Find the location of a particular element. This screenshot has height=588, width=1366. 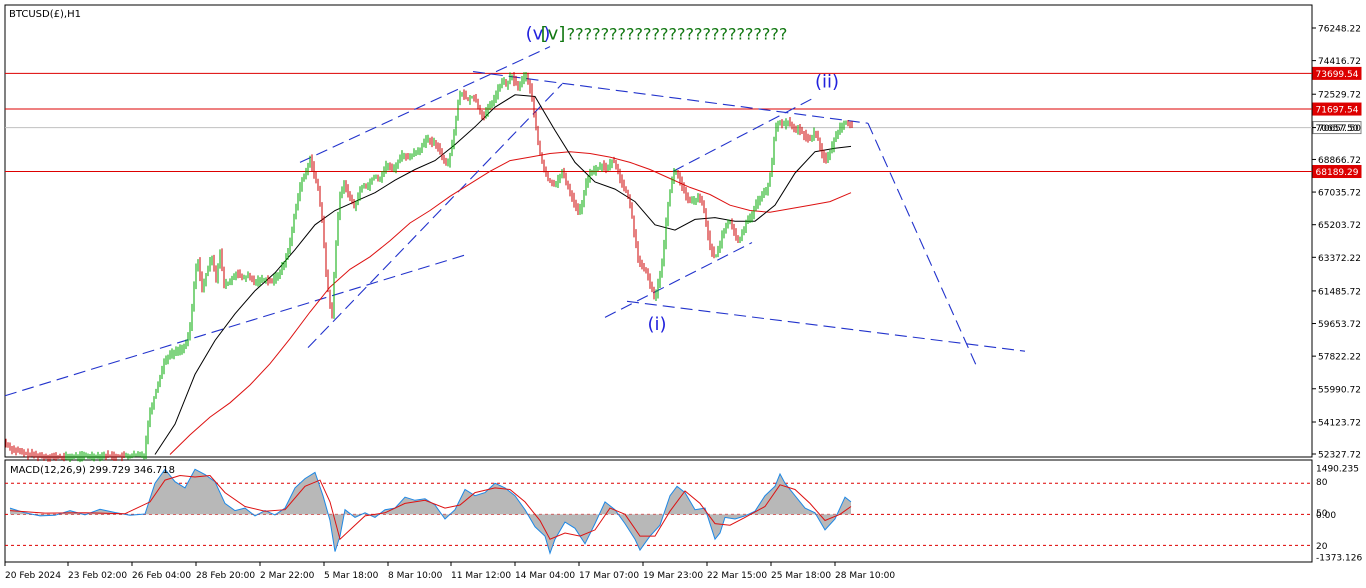

macd-signal-line is located at coordinates (430, 507).